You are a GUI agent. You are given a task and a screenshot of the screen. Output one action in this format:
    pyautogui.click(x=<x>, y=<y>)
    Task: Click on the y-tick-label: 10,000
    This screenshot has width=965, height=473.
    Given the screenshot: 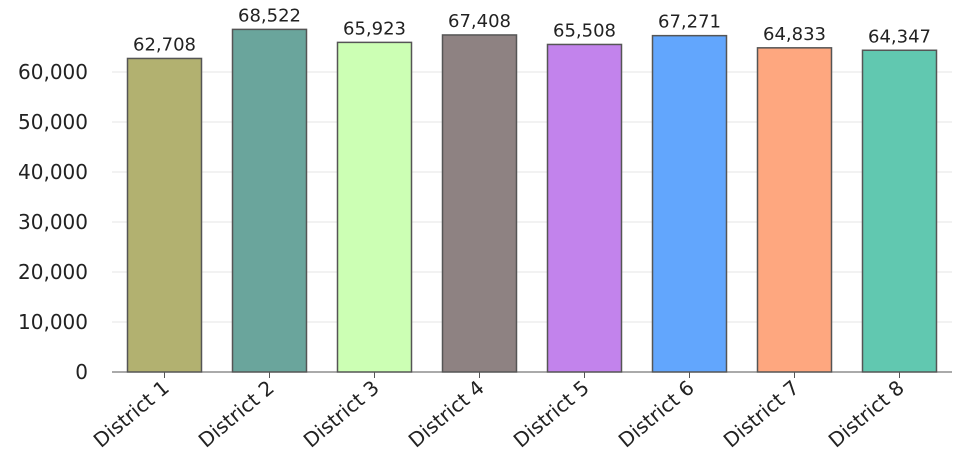 What is the action you would take?
    pyautogui.click(x=53, y=322)
    